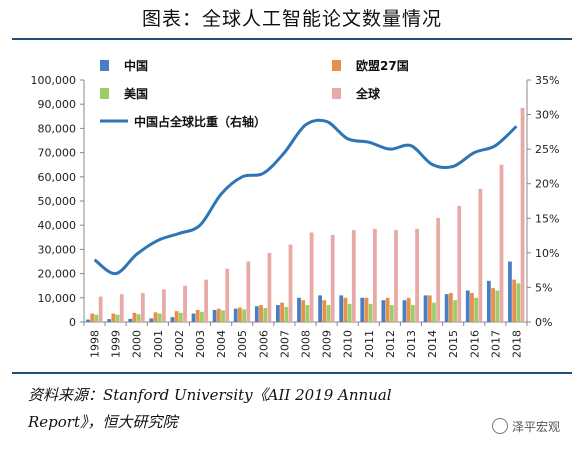  I want to click on x-tick-label: 2007, so click(284, 344).